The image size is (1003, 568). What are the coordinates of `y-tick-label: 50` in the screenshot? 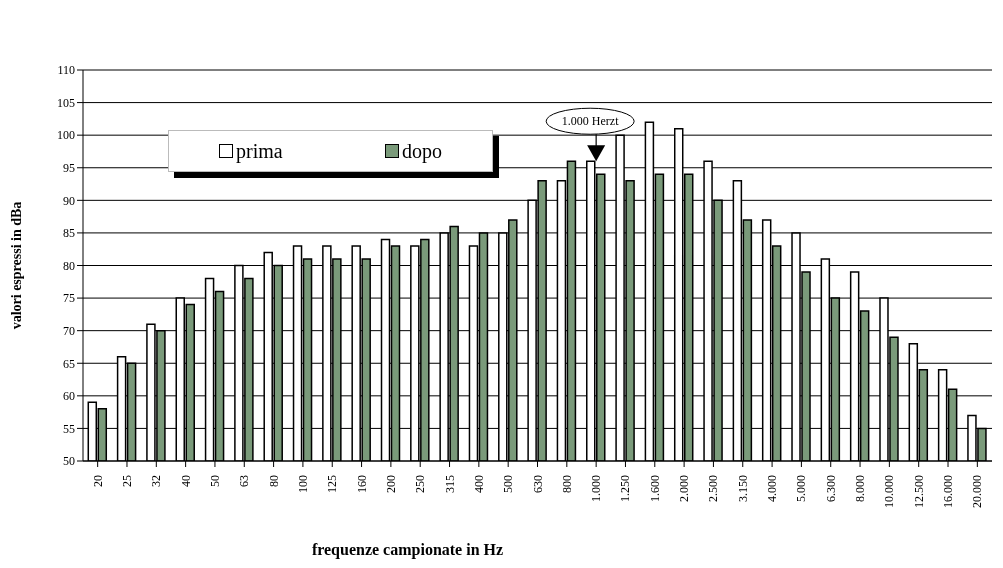 It's located at (69, 461).